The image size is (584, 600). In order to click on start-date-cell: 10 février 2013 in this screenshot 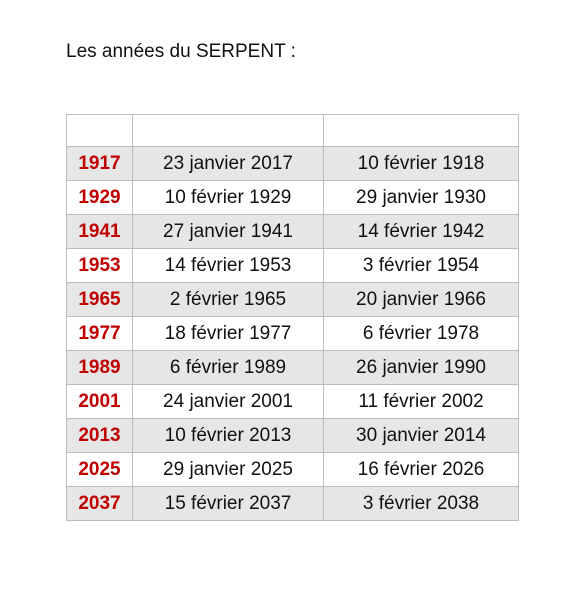, I will do `click(228, 435)`.